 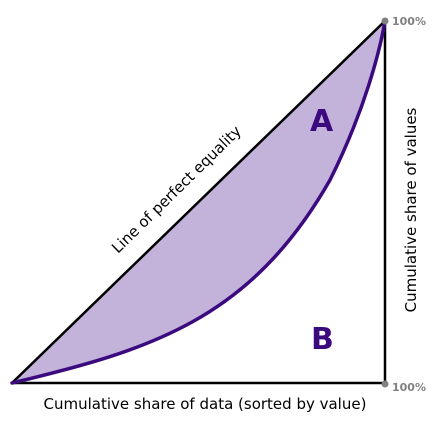 What do you see at coordinates (385, 384) in the screenshot?
I see `bottom-right-dot` at bounding box center [385, 384].